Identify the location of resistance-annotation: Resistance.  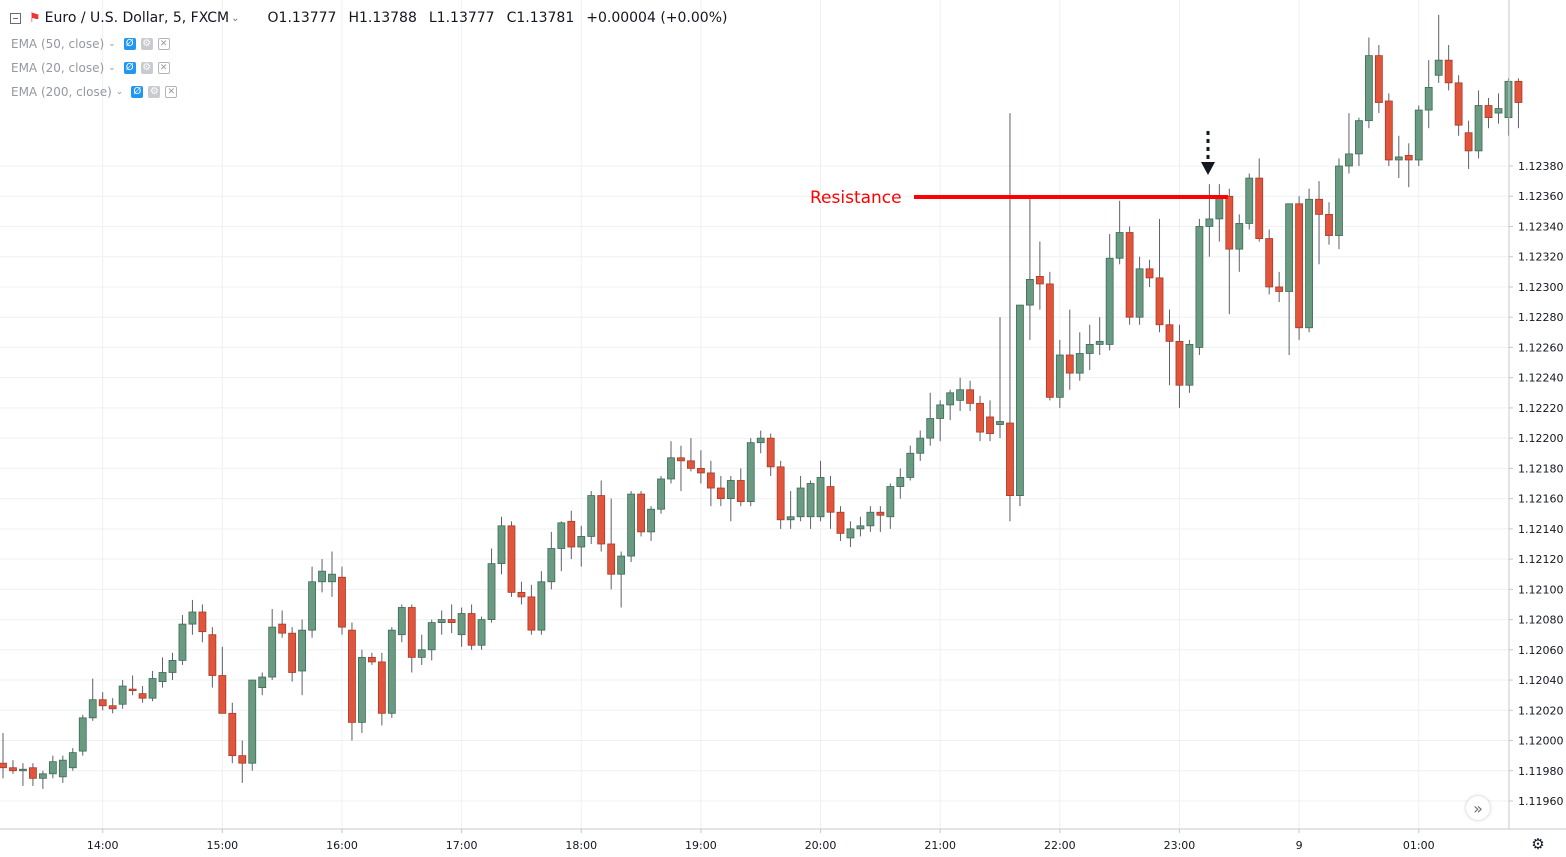
(1019, 198).